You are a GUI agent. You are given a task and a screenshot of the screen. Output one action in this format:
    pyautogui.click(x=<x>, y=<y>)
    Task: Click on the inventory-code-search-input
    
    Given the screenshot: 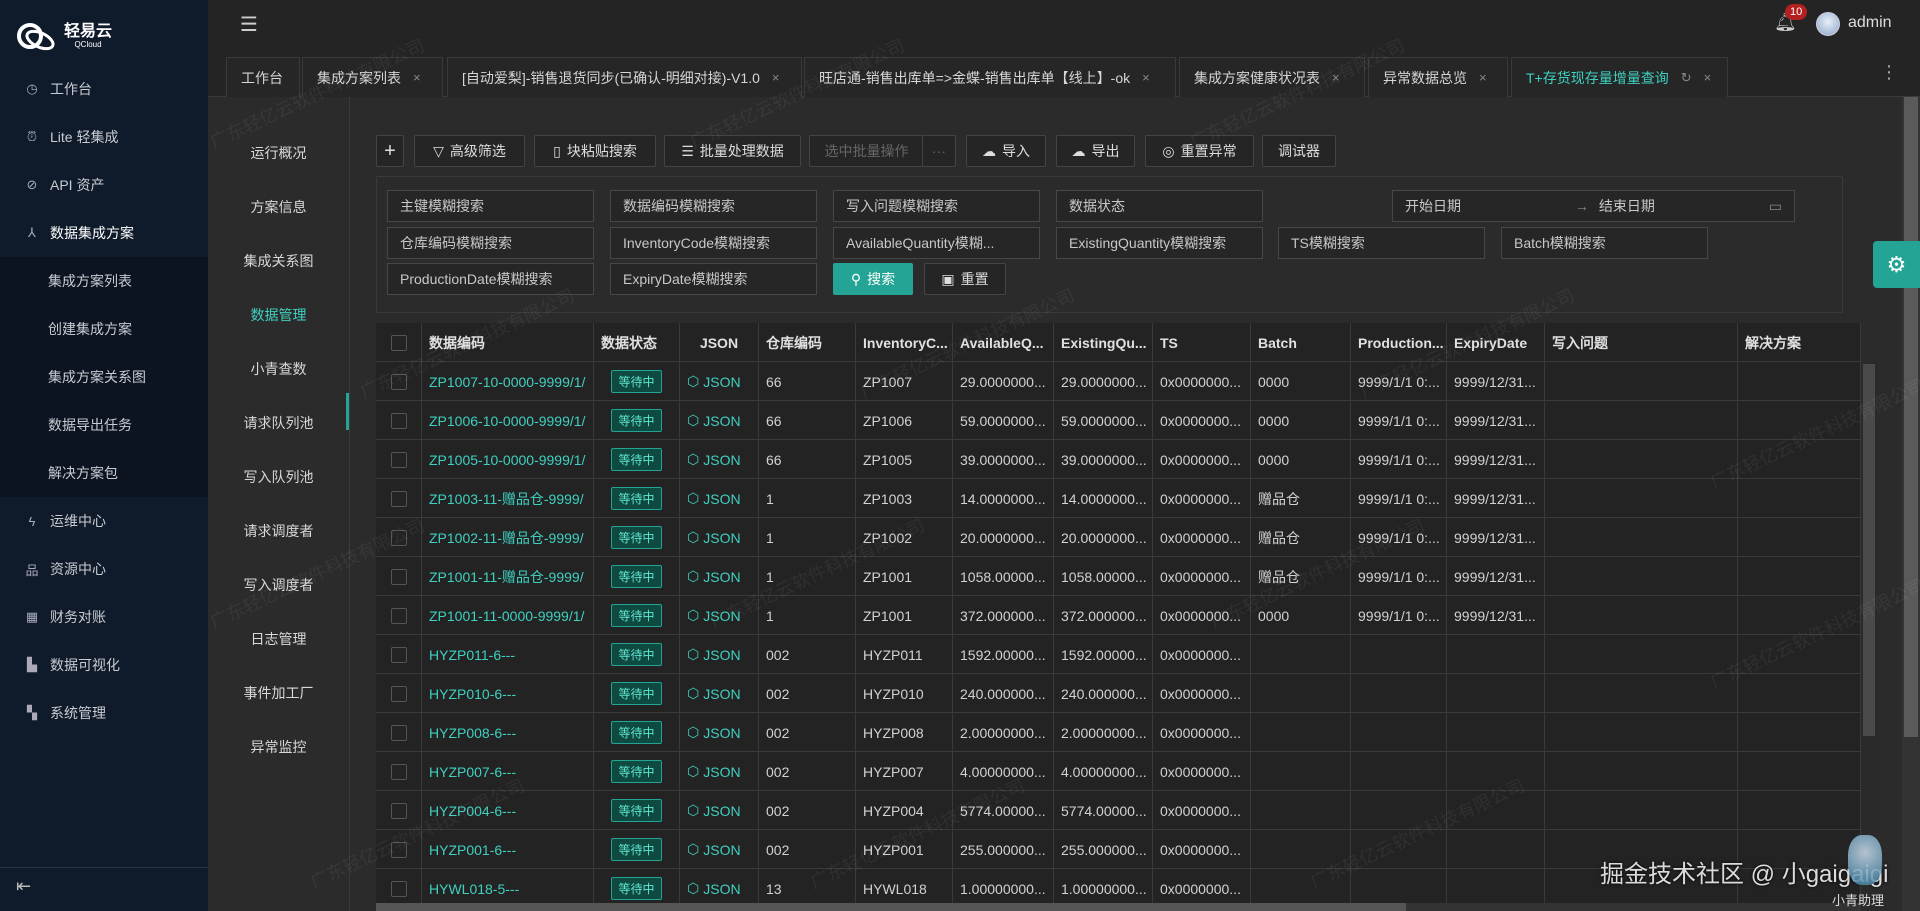 What is the action you would take?
    pyautogui.click(x=713, y=243)
    